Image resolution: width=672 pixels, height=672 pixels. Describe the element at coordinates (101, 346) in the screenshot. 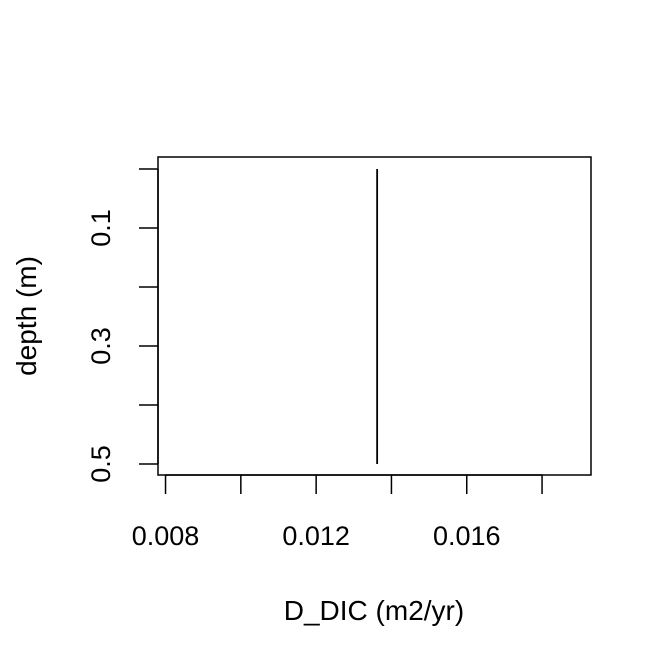

I see `y-tick-label-1: 0.3` at that location.